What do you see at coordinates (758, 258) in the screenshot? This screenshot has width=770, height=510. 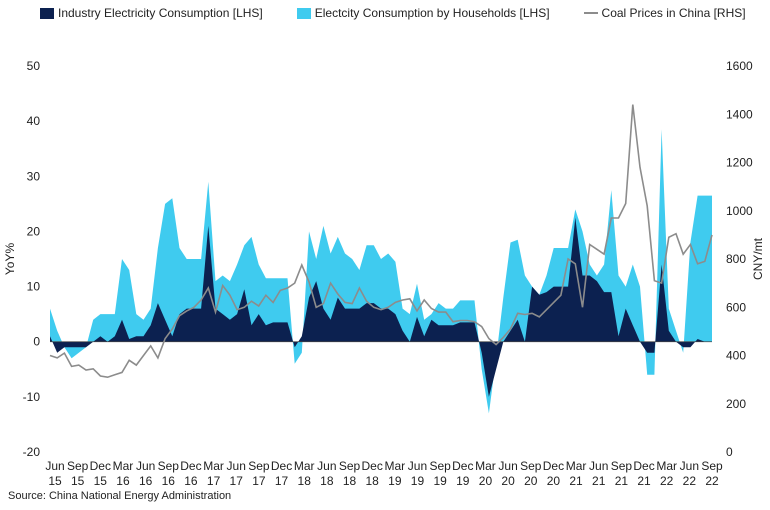 I see `ylabel-right: CNY/mt` at bounding box center [758, 258].